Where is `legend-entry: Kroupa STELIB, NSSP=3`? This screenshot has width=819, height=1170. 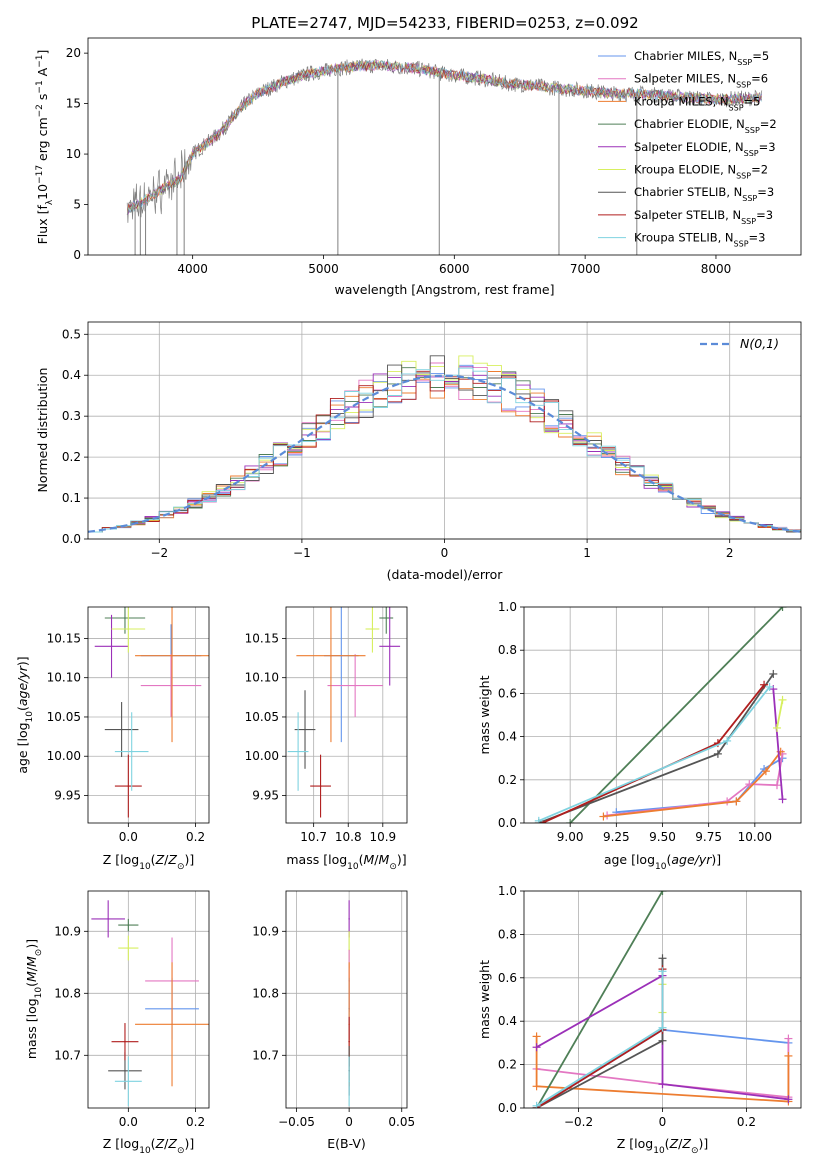
legend-entry: Kroupa STELIB, NSSP=3 is located at coordinates (699, 240).